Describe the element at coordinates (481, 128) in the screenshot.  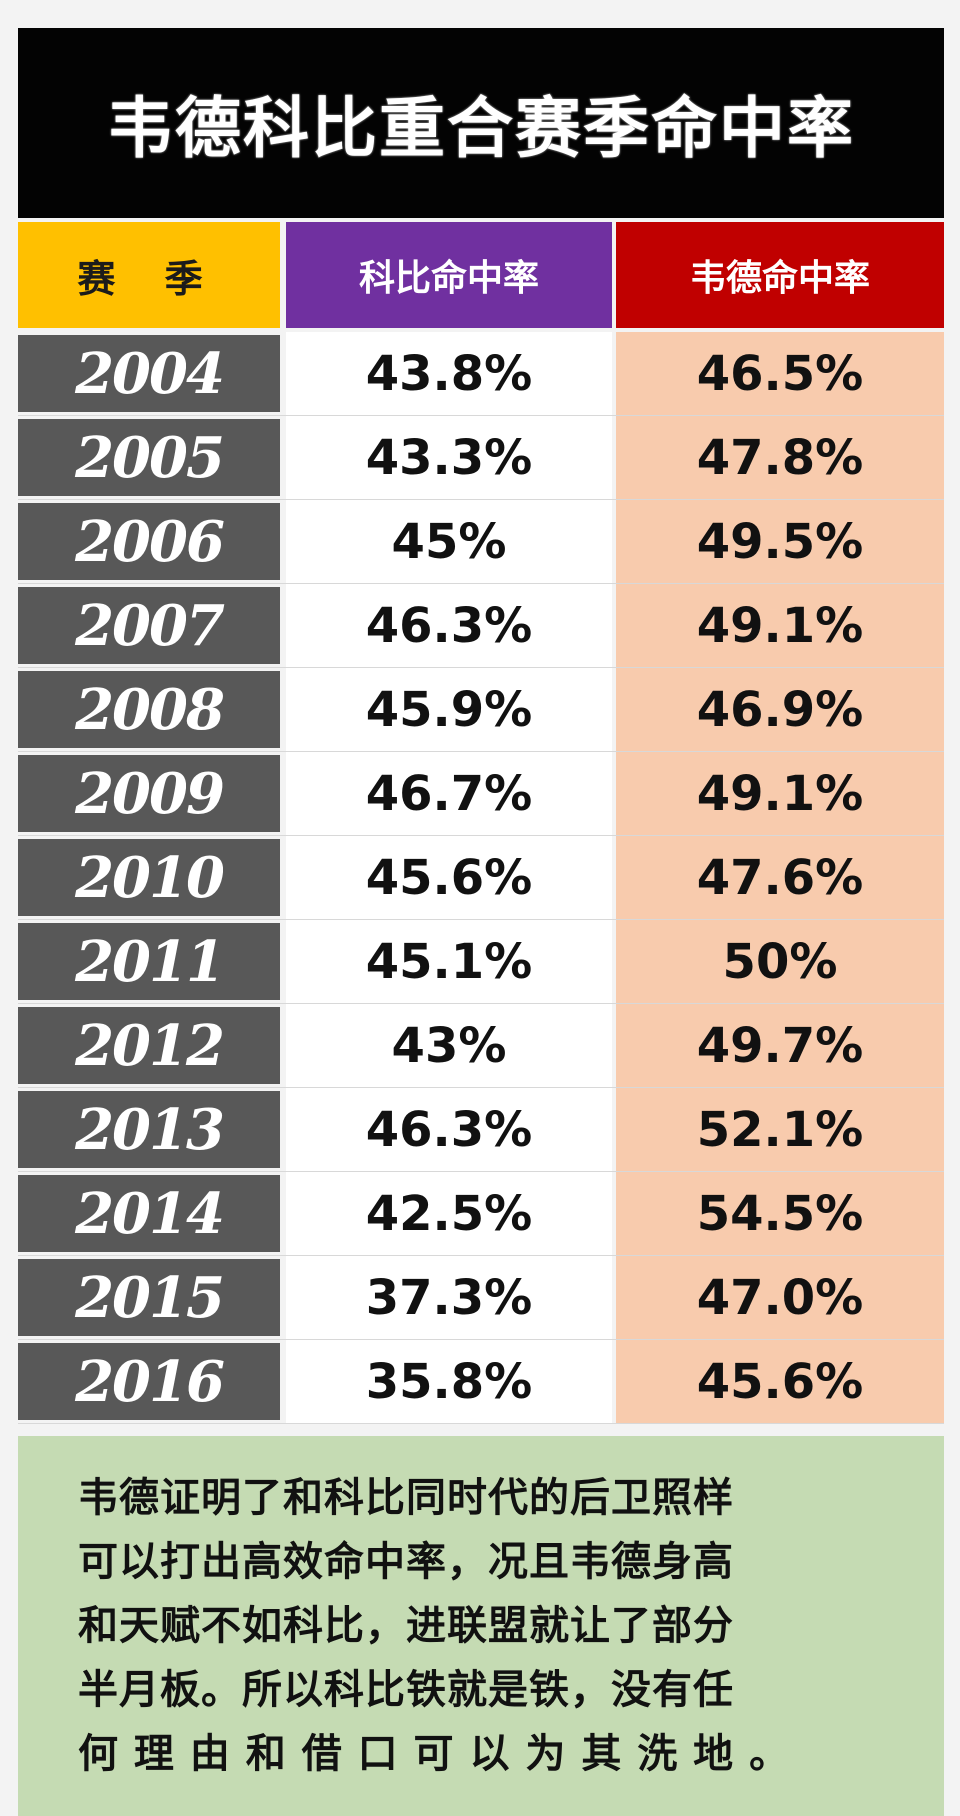
I see `chart-title: 韦德科比重合赛季命中率` at that location.